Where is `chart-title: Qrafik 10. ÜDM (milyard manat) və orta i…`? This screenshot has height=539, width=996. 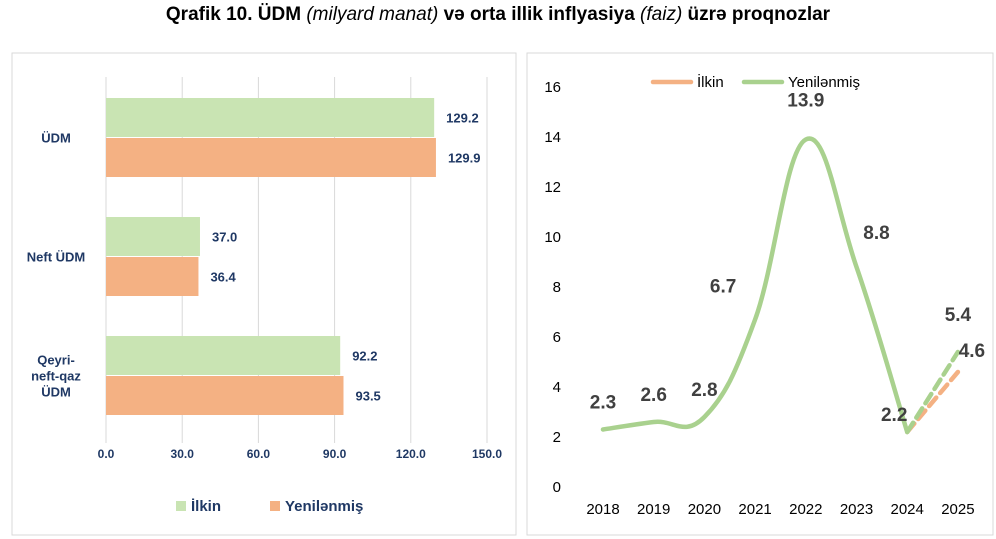
chart-title: Qrafik 10. ÜDM (milyard manat) və orta i… is located at coordinates (498, 15).